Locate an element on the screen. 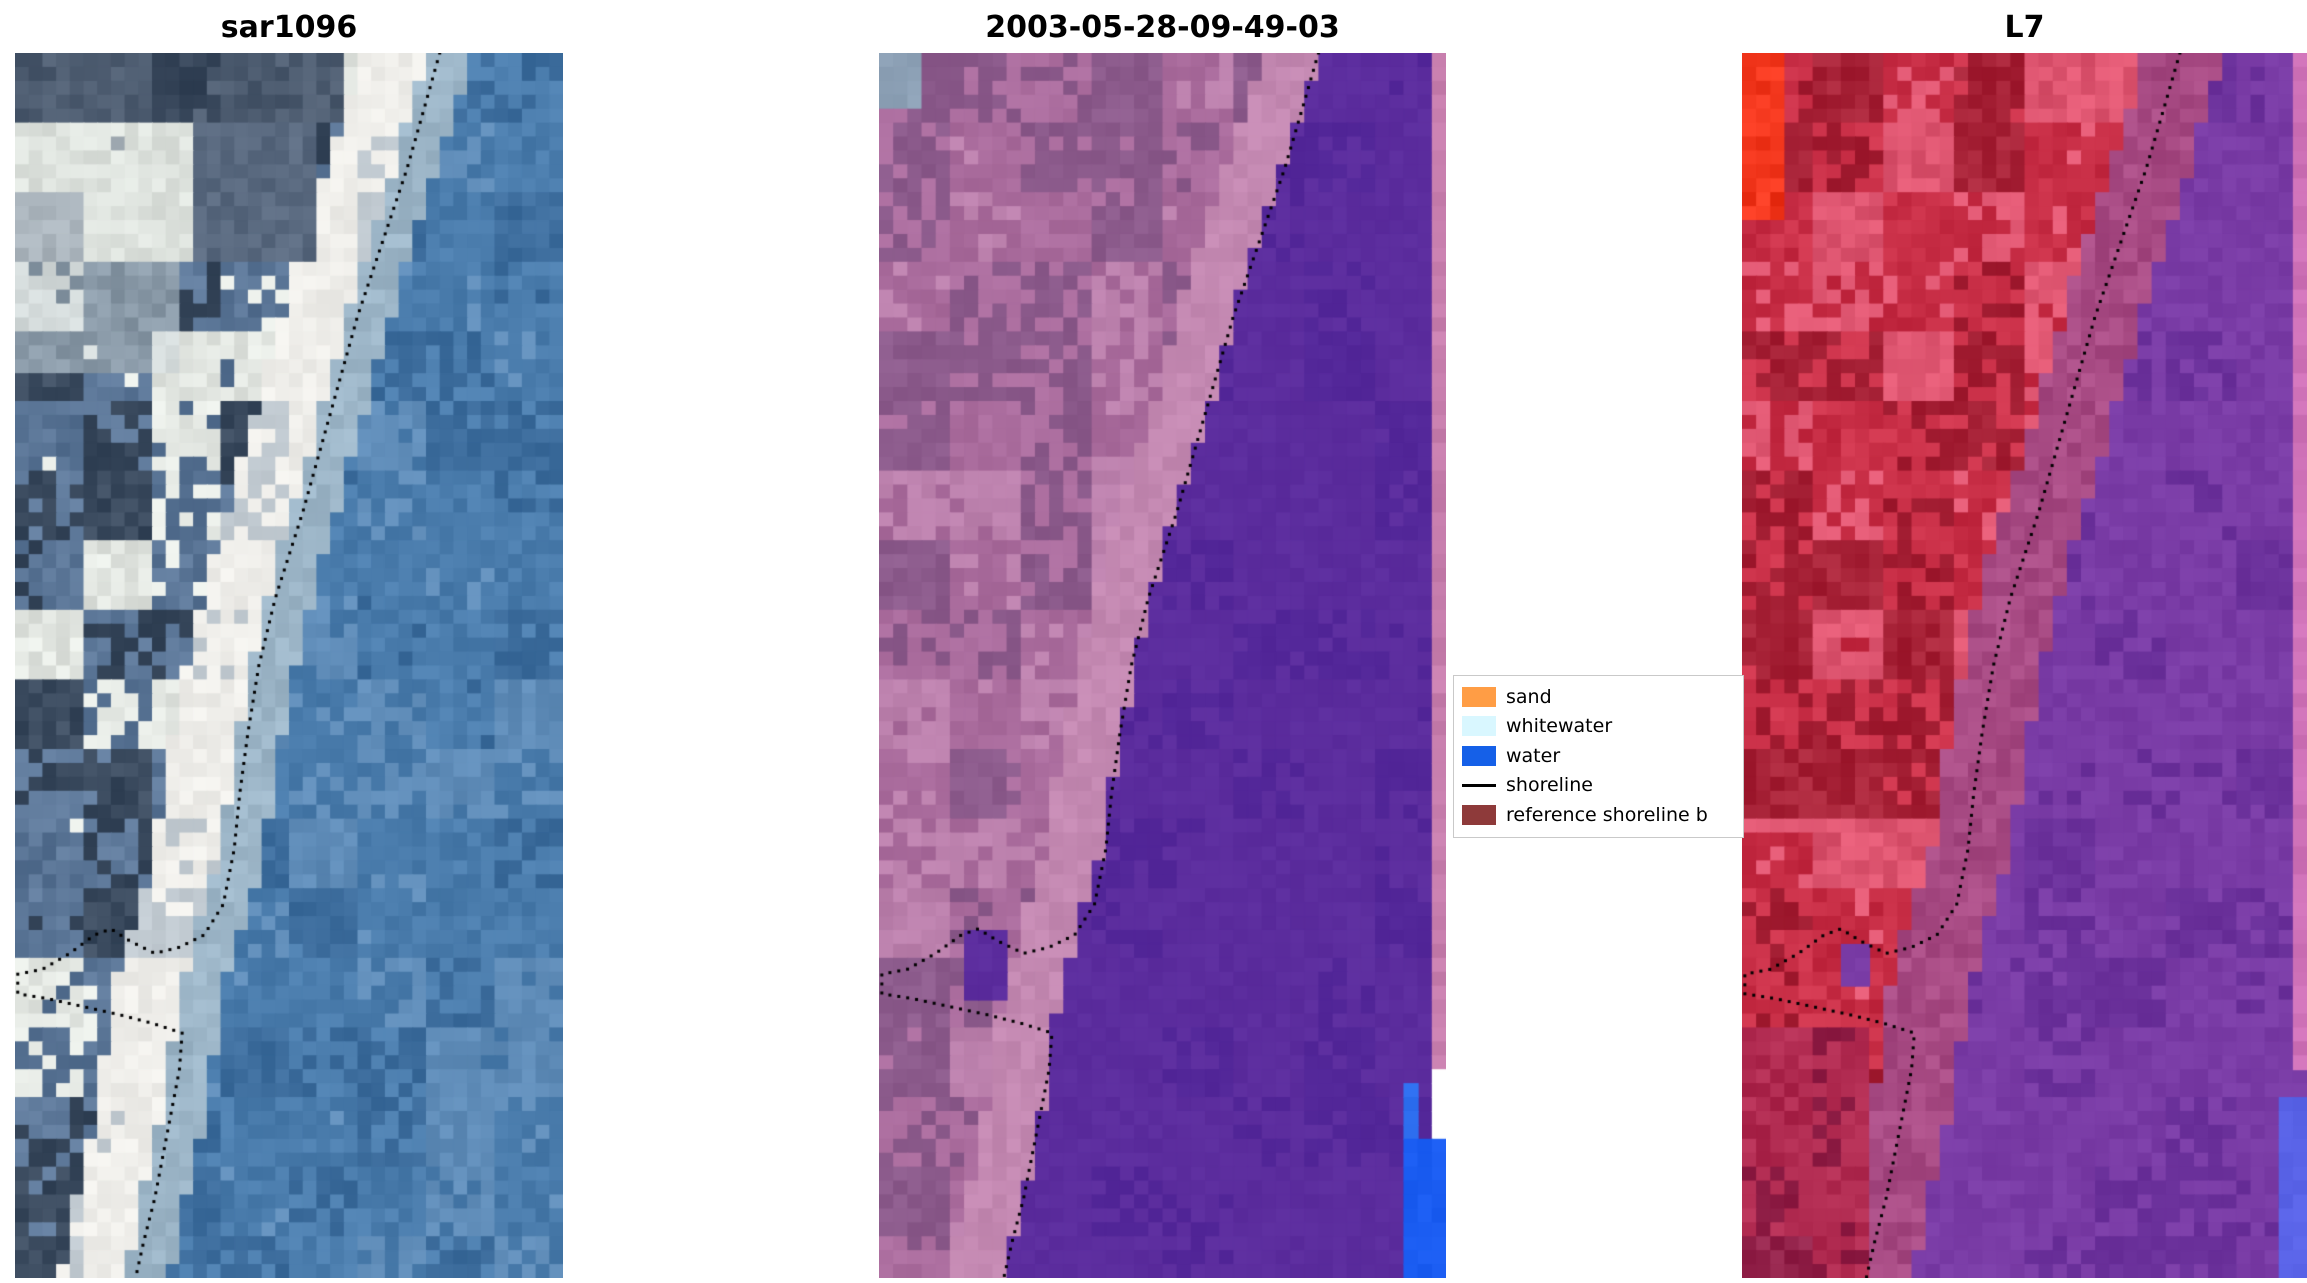 The width and height of the screenshot is (2307, 1283). legend-item-water: water is located at coordinates (1598, 756).